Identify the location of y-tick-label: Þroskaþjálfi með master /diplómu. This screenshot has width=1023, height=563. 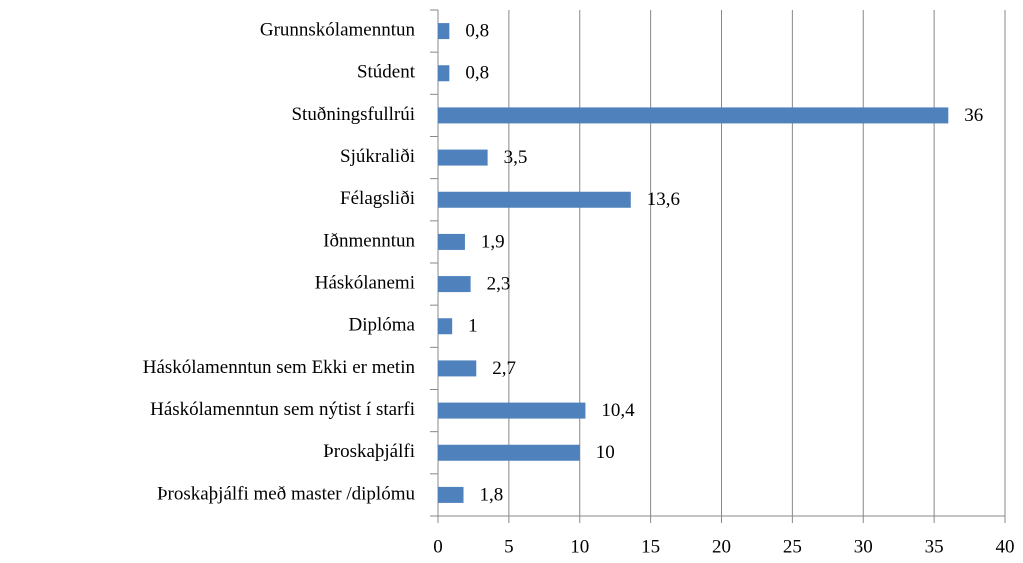
(286, 493).